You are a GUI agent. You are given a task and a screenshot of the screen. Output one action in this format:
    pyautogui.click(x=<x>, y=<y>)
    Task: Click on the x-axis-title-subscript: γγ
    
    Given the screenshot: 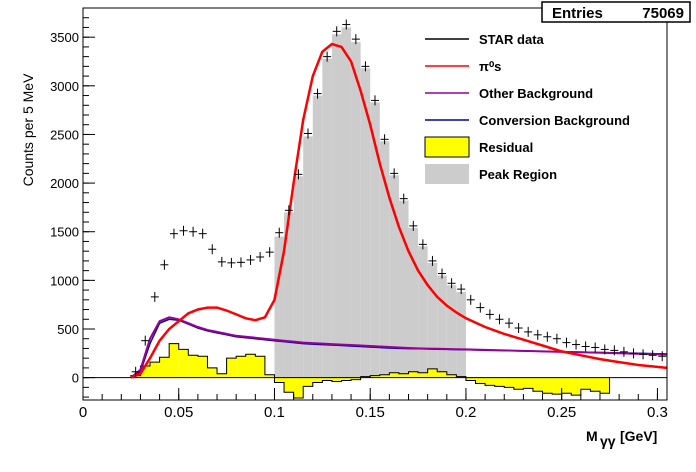 What is the action you would take?
    pyautogui.click(x=608, y=441)
    